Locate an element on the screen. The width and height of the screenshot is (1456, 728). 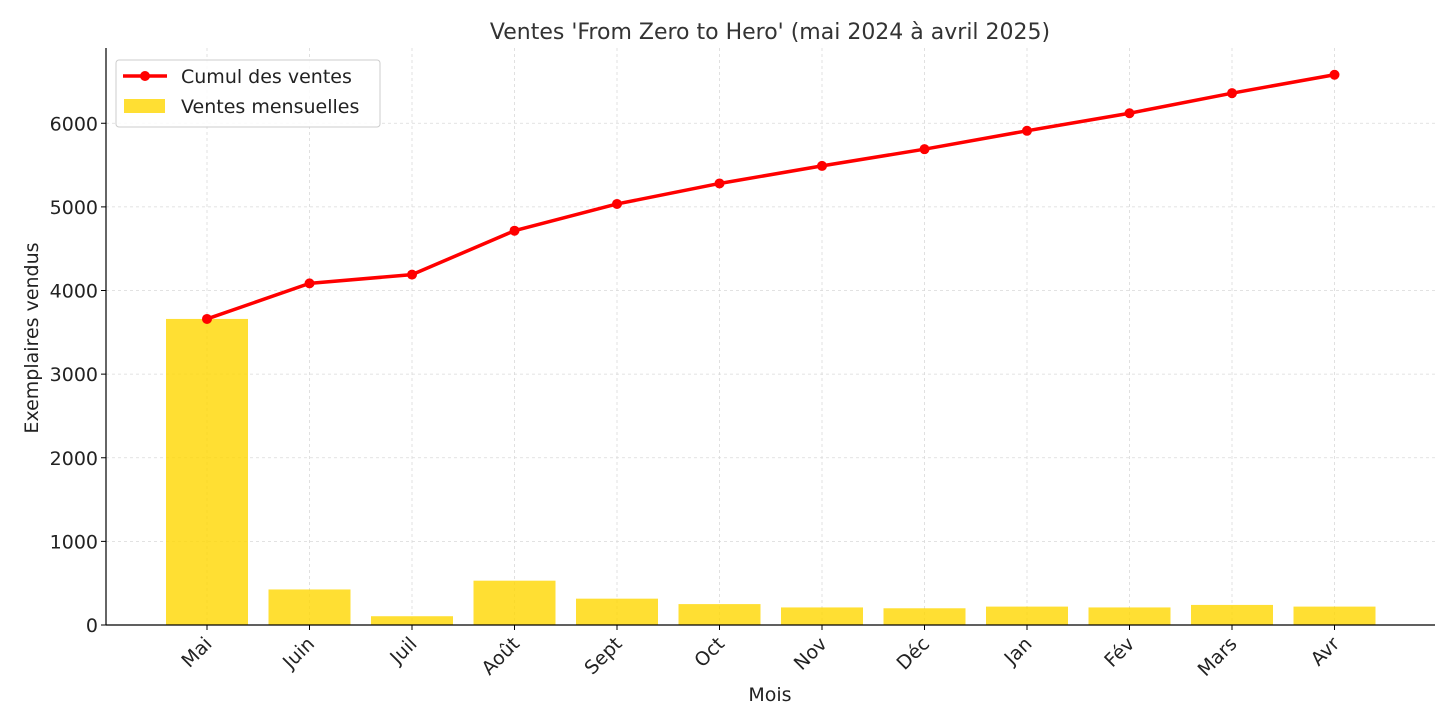
x-tick-label: Août is located at coordinates (501, 656).